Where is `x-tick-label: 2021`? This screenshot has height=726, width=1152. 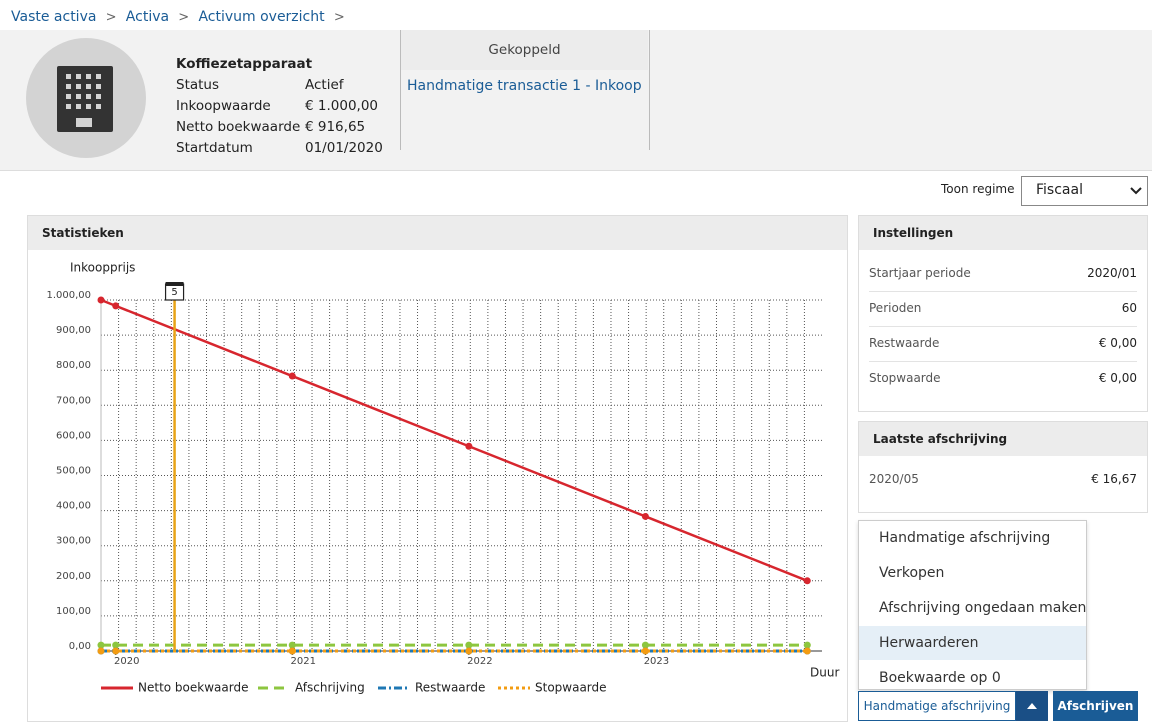
x-tick-label: 2021 is located at coordinates (303, 661).